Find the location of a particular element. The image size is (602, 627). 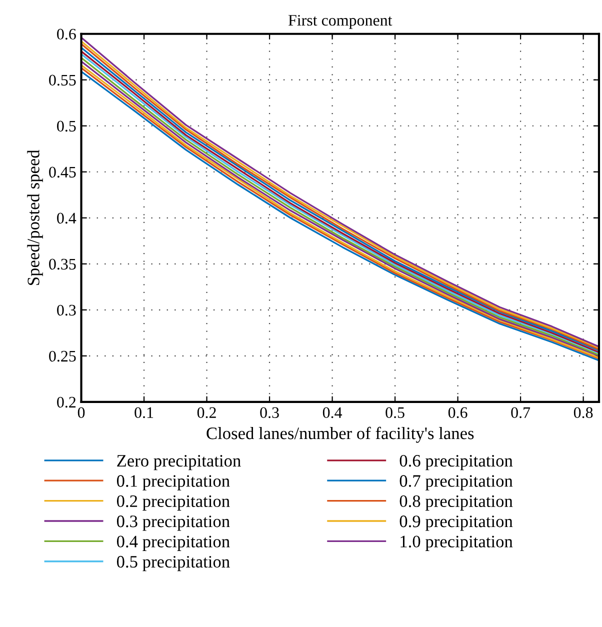

y-tick-label: 0.25 is located at coordinates (62, 356).